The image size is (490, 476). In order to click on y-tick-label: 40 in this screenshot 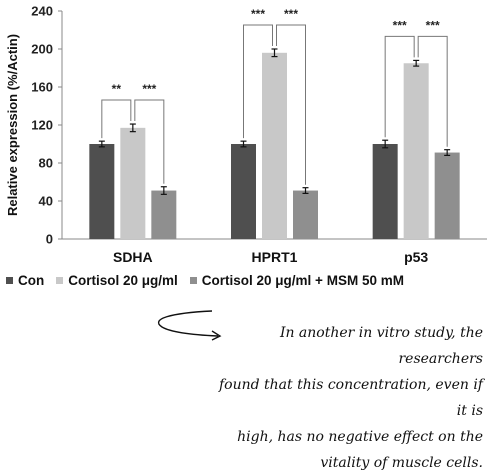, I will do `click(46, 201)`.